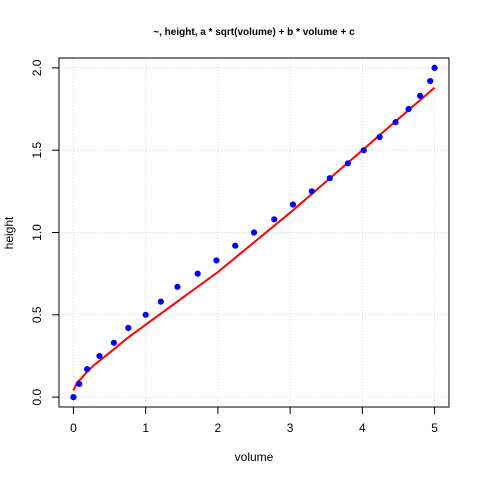 The width and height of the screenshot is (480, 480). Describe the element at coordinates (218, 428) in the screenshot. I see `x-tick-label: 2` at that location.